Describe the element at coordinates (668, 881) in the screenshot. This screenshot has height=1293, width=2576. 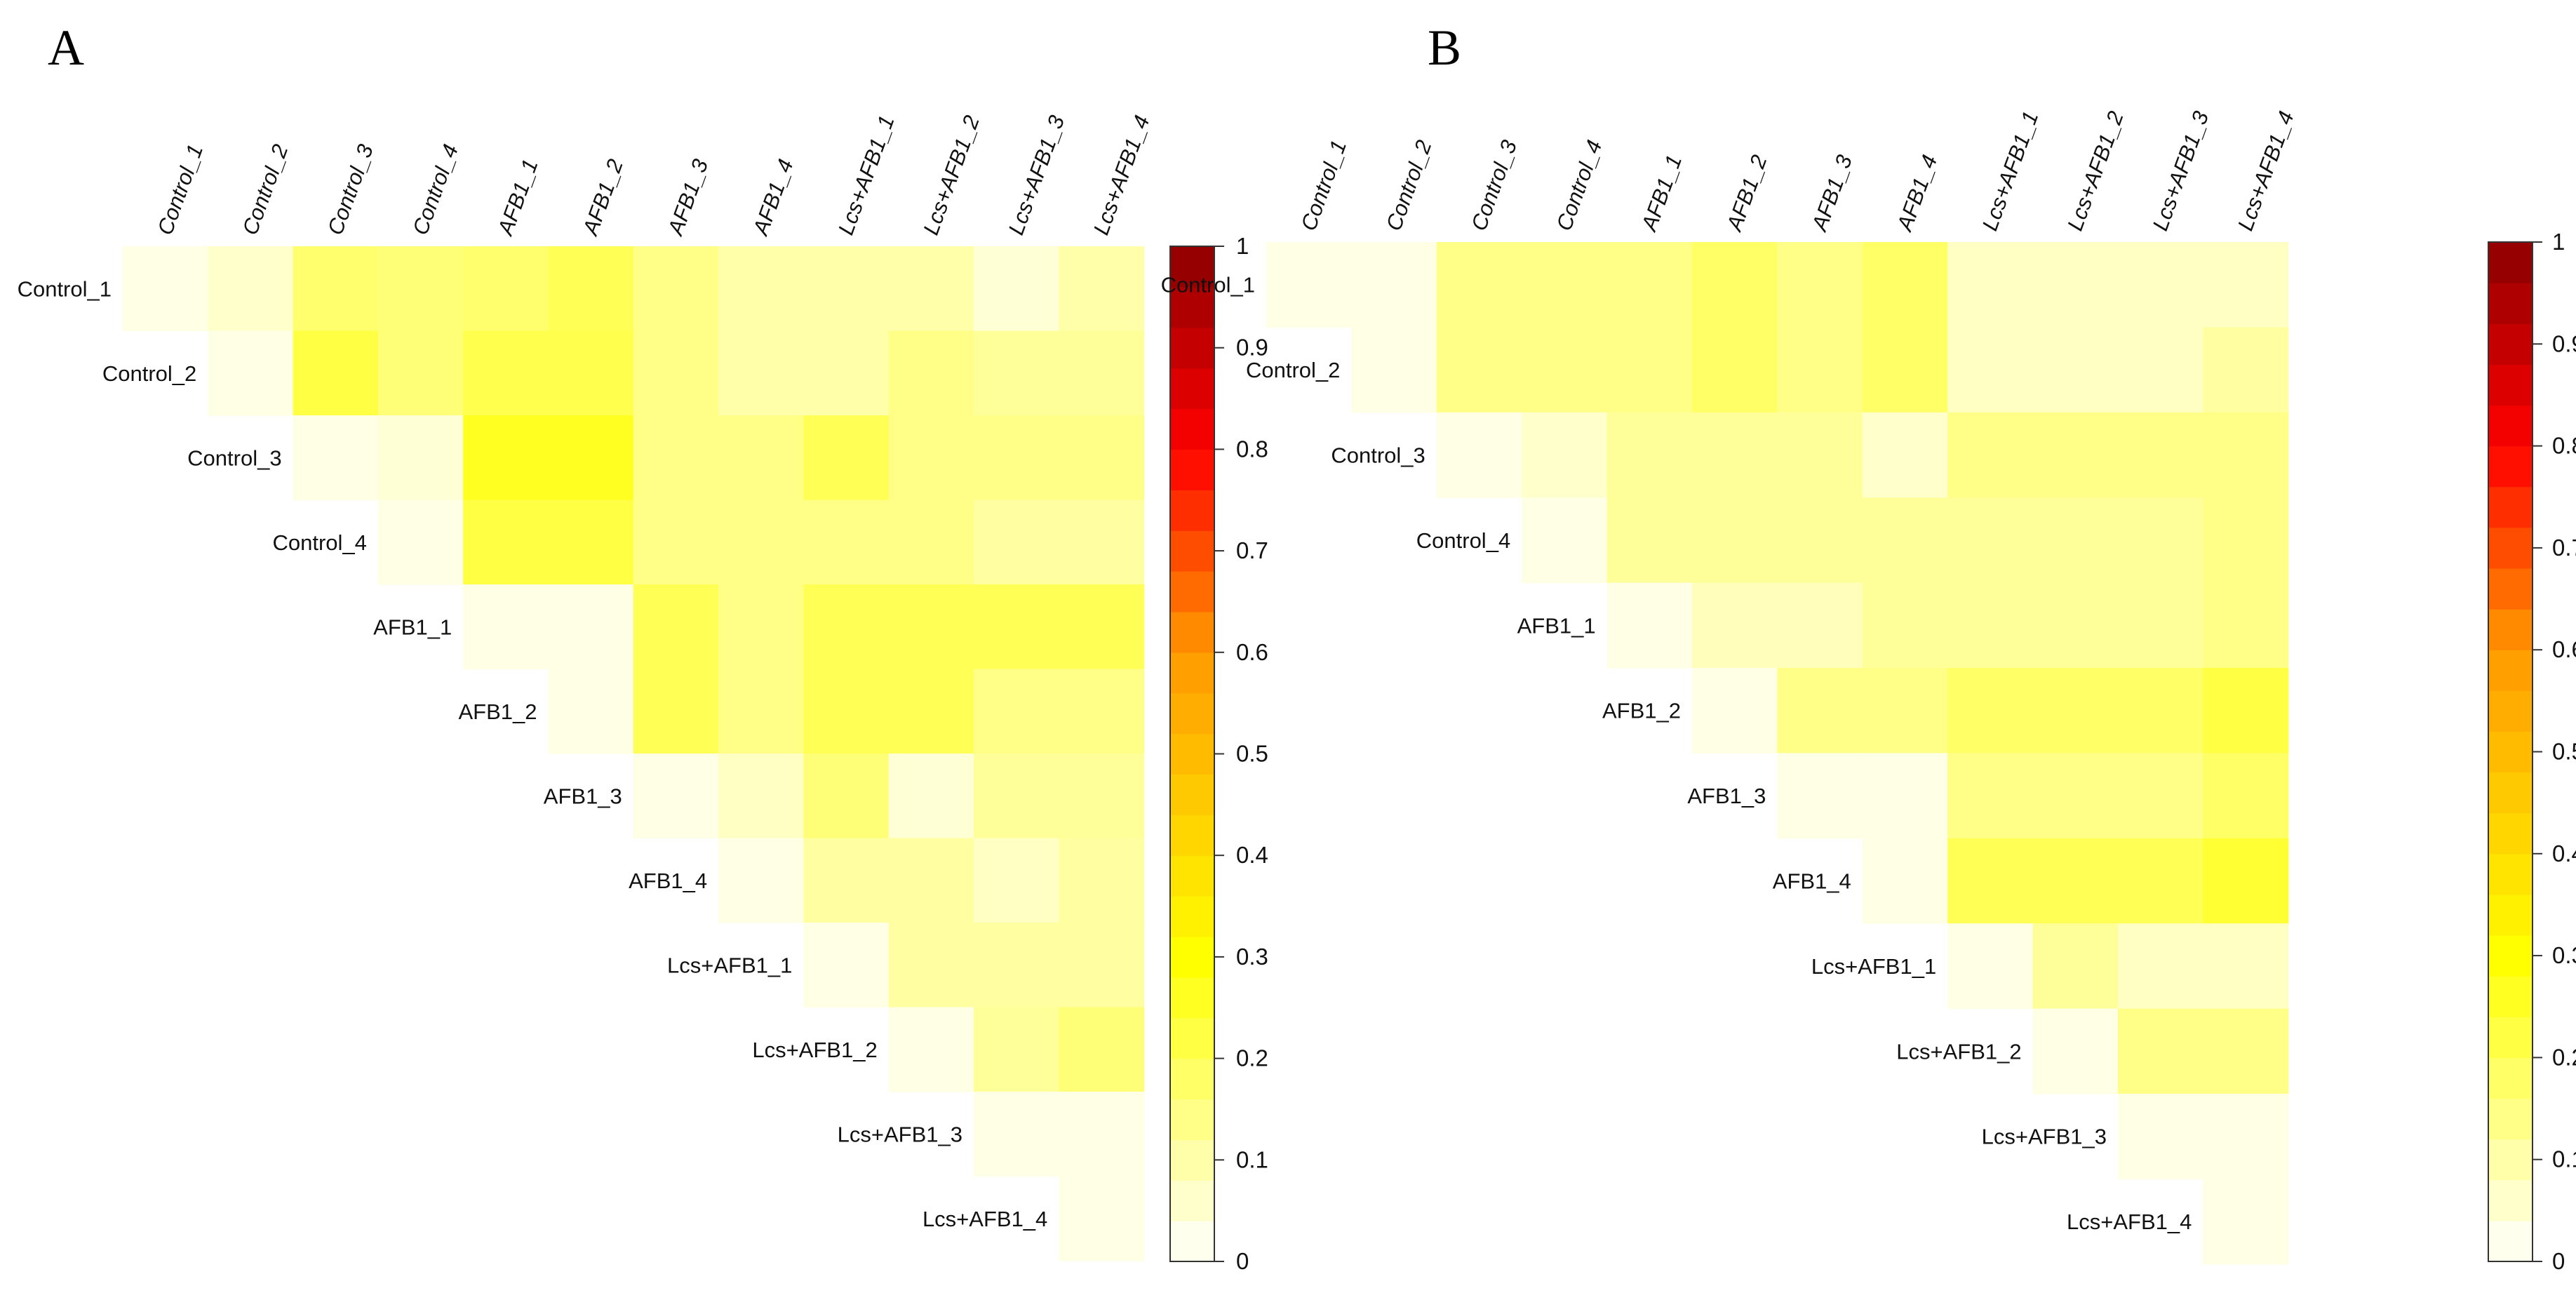
I see `panel-a-row-label-8: AFB1_4` at that location.